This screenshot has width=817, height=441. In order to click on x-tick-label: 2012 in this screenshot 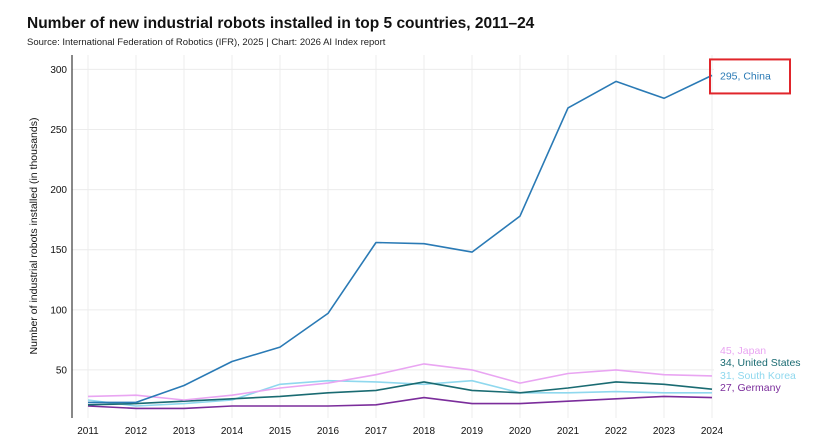, I will do `click(136, 431)`.